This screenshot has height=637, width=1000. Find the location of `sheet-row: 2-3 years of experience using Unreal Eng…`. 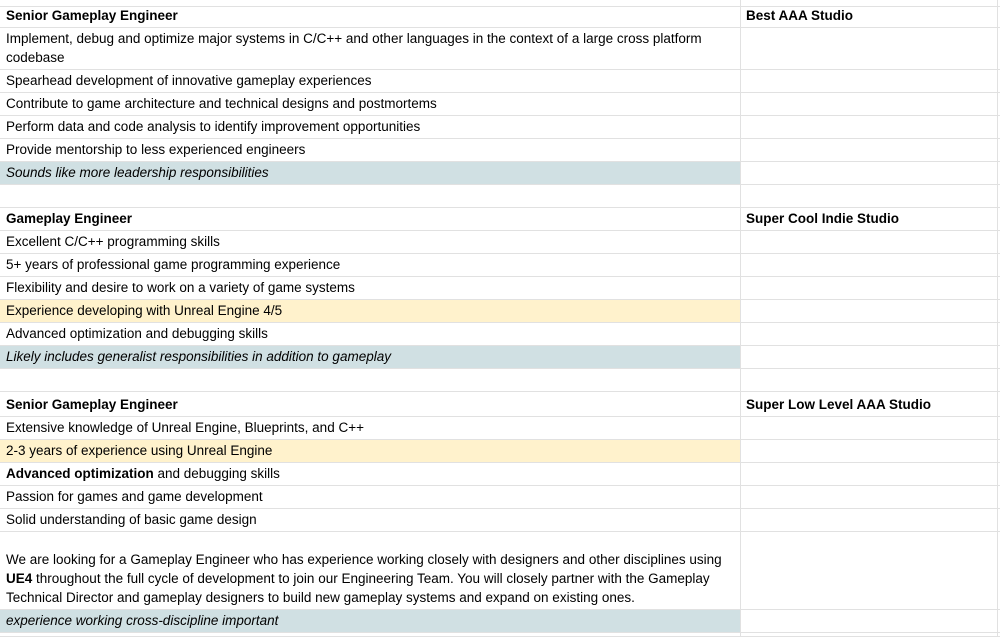

sheet-row: 2-3 years of experience using Unreal Eng… is located at coordinates (500, 451).